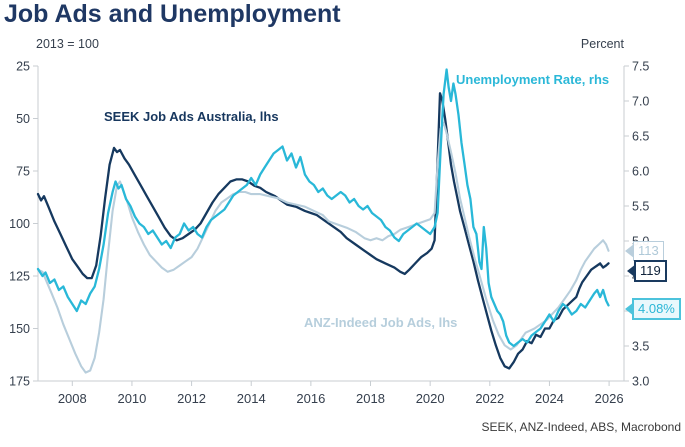 This screenshot has width=685, height=447. What do you see at coordinates (23, 172) in the screenshot?
I see `svg-text: 75` at bounding box center [23, 172].